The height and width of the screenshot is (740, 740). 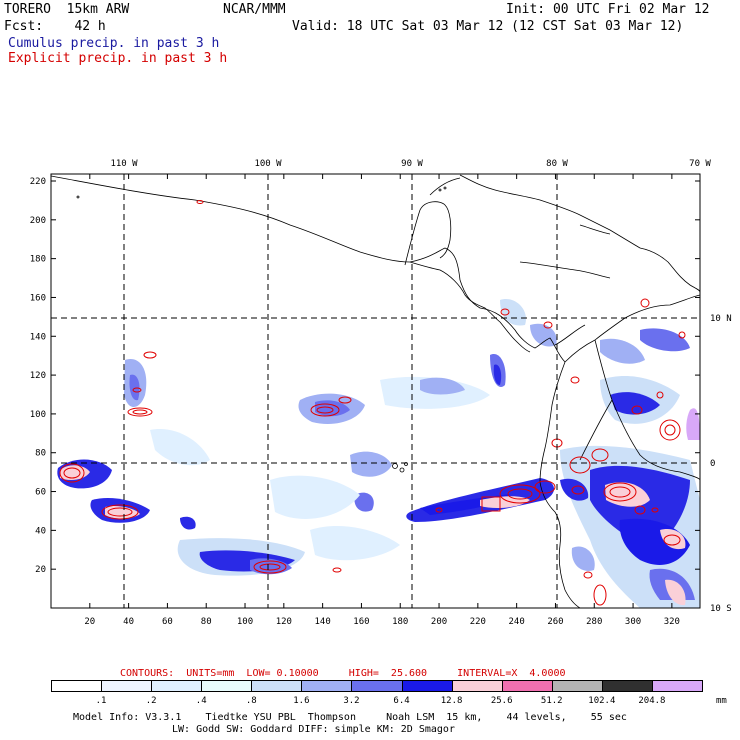 I want to click on y-tick-label: 200, so click(x=38, y=221).